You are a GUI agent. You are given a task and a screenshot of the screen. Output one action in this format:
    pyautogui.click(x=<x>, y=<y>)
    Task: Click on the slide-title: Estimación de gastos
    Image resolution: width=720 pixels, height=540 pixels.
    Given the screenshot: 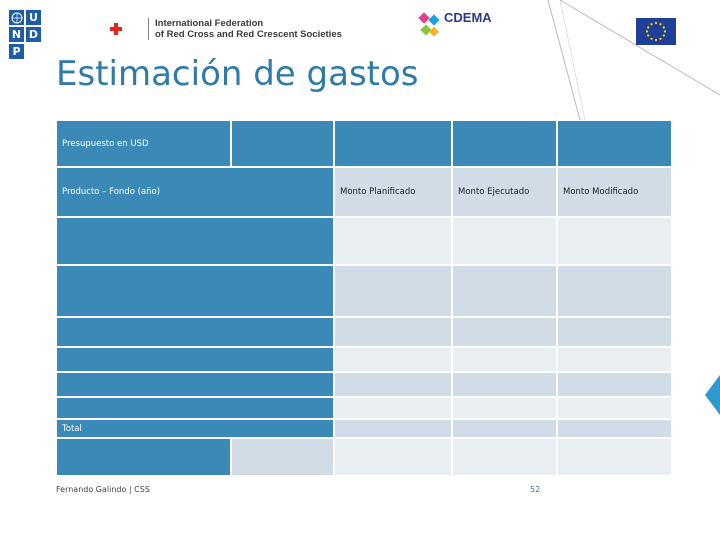 What is the action you would take?
    pyautogui.click(x=237, y=74)
    